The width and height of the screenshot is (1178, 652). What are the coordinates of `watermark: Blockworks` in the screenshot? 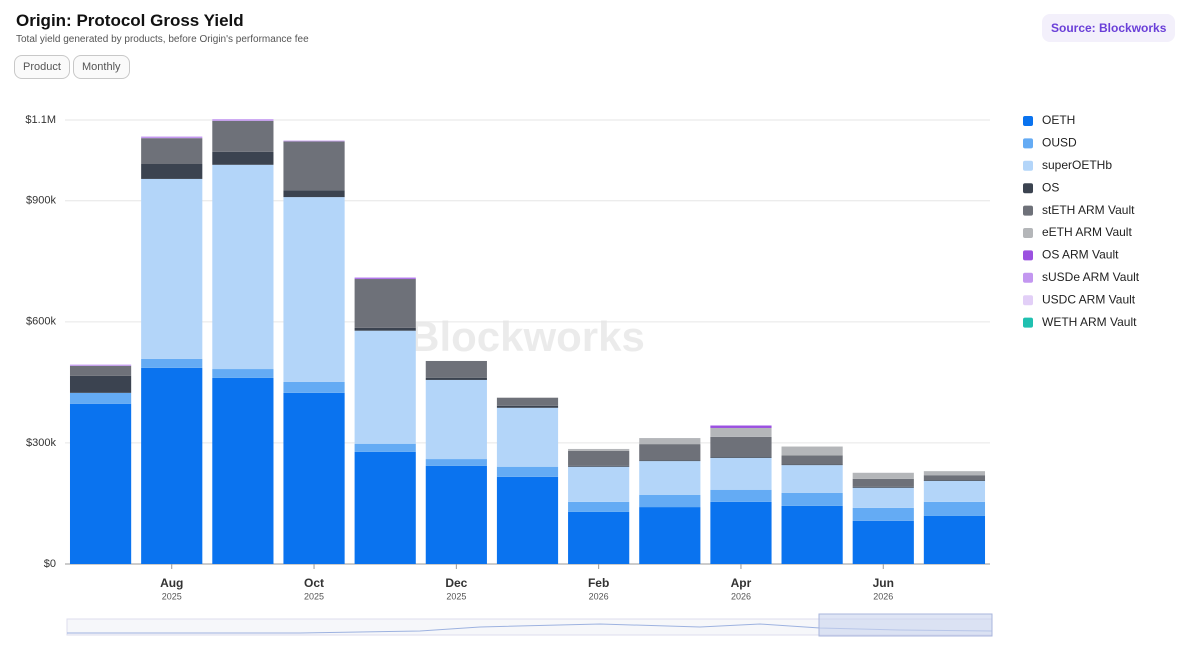 It's located at (527, 336).